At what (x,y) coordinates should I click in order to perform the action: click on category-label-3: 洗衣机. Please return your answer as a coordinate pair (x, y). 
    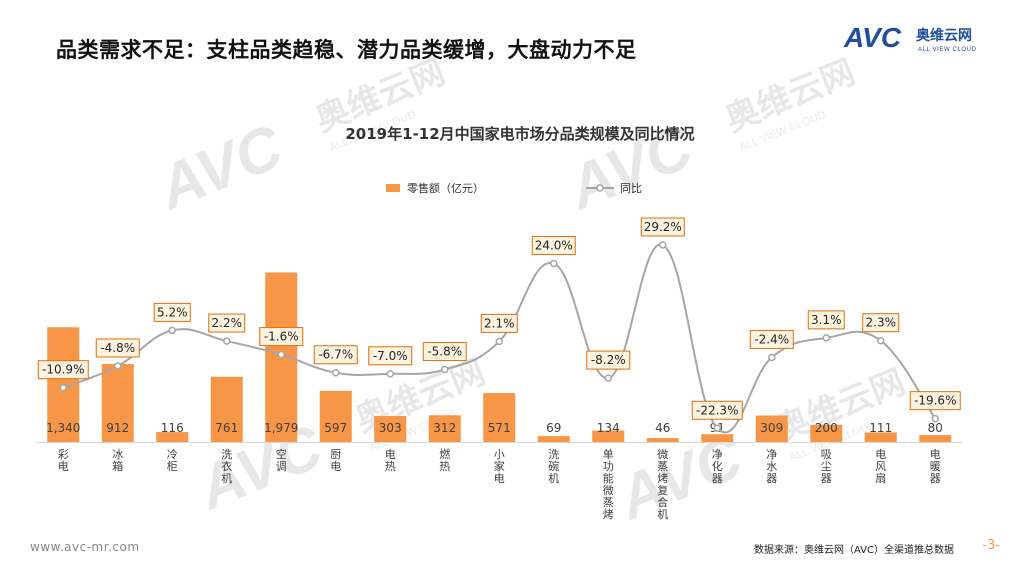
    Looking at the image, I should click on (226, 466).